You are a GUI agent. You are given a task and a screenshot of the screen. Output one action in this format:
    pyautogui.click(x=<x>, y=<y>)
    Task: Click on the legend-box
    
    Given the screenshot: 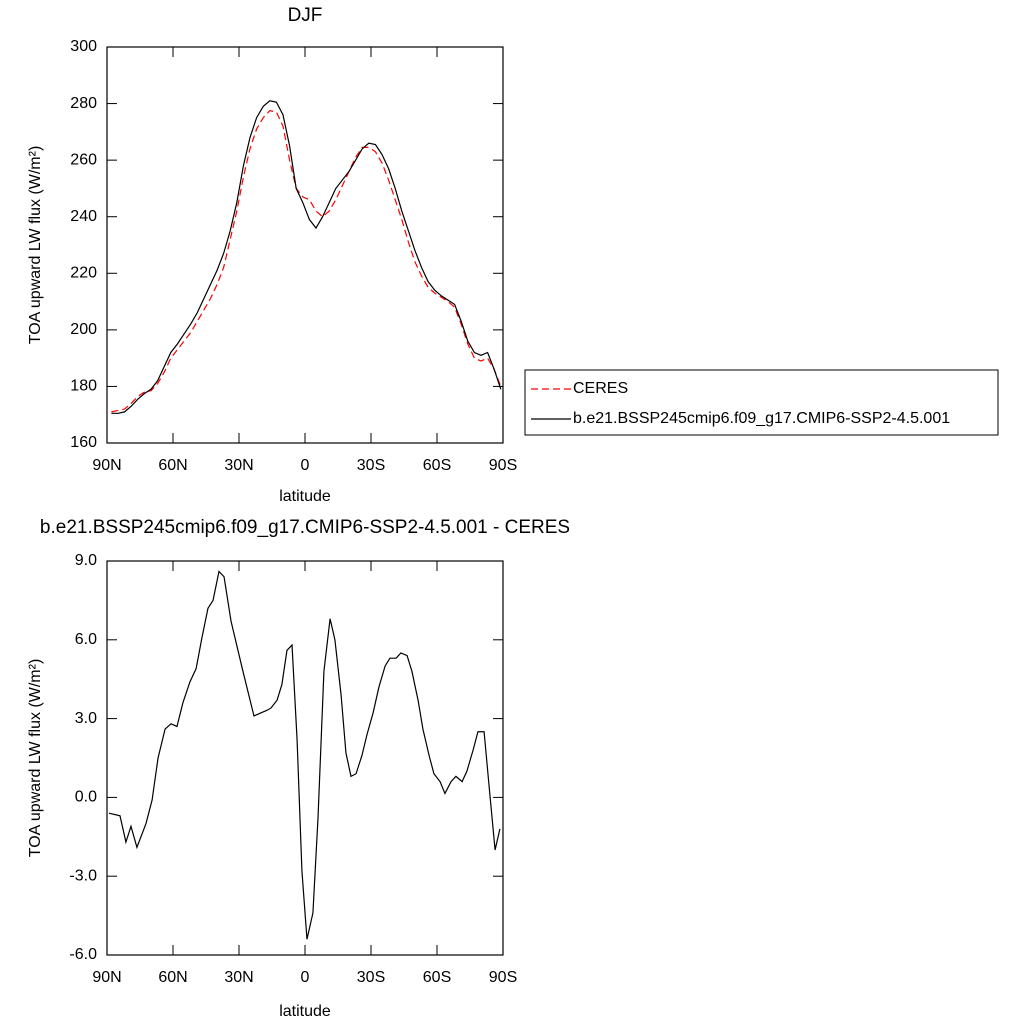 What is the action you would take?
    pyautogui.click(x=761, y=402)
    